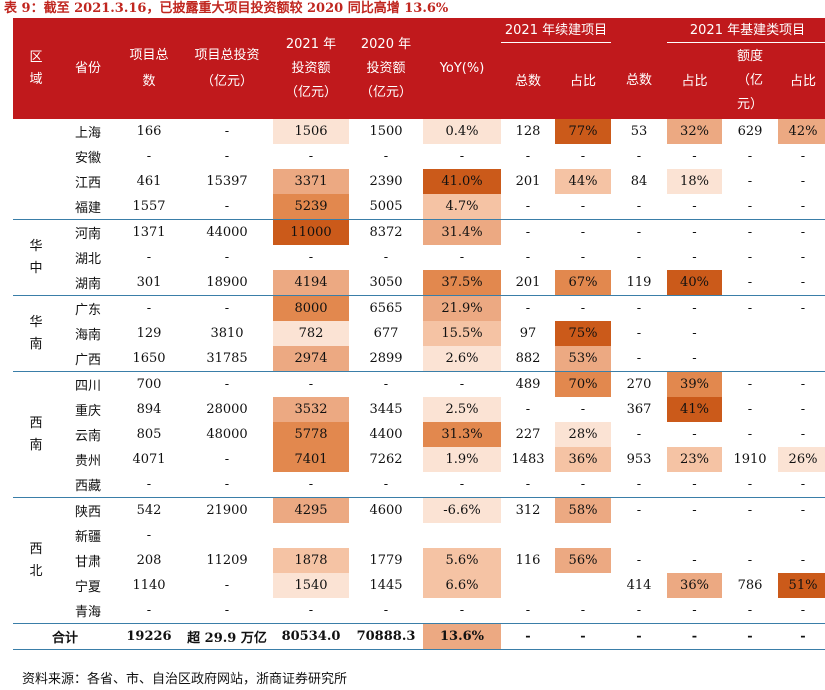 This screenshot has width=825, height=690. Describe the element at coordinates (311, 68) in the screenshot. I see `header-inv-2021: 2021 年投资额（亿元）` at that location.